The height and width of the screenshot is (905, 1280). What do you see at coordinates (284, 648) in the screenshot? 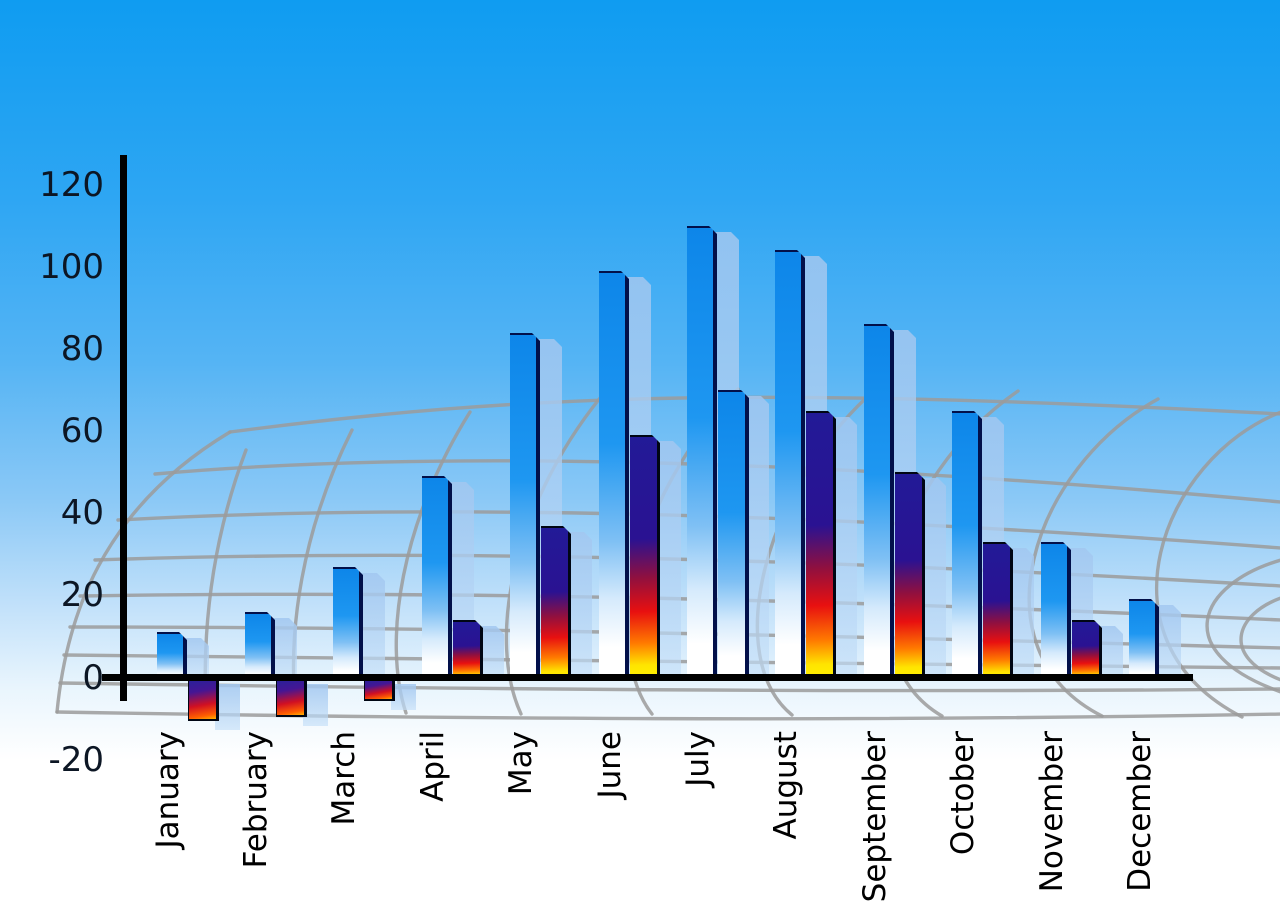
I see `bar-shadow-february-primary` at bounding box center [284, 648].